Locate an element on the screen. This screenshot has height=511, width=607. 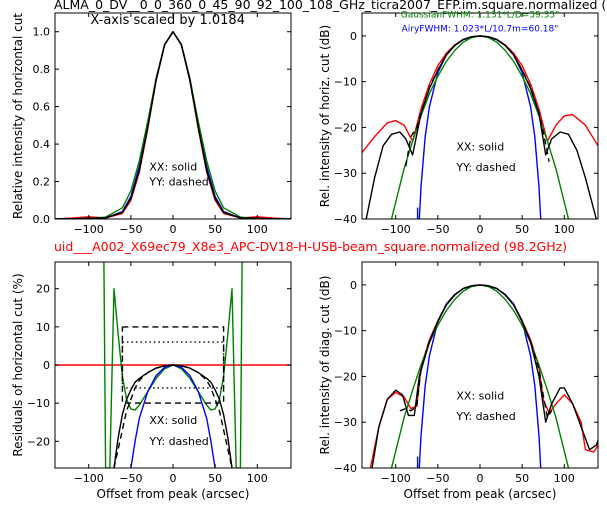
y-tick-label: 0.6 is located at coordinates (42, 107).